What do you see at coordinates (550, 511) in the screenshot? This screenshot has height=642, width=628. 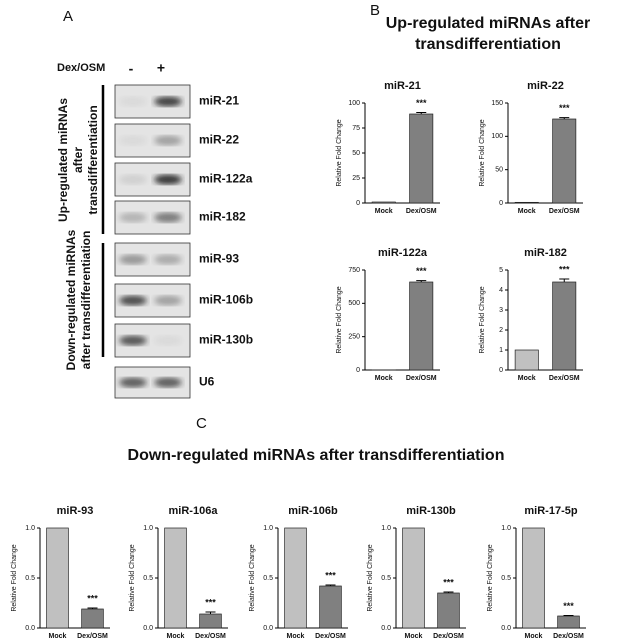 I see `chart-title: miR-17-5p` at bounding box center [550, 511].